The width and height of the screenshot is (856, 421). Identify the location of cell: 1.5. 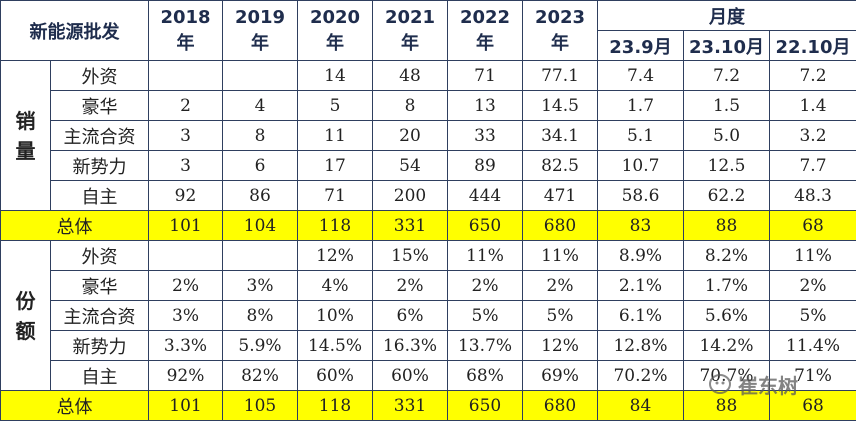
(726, 105).